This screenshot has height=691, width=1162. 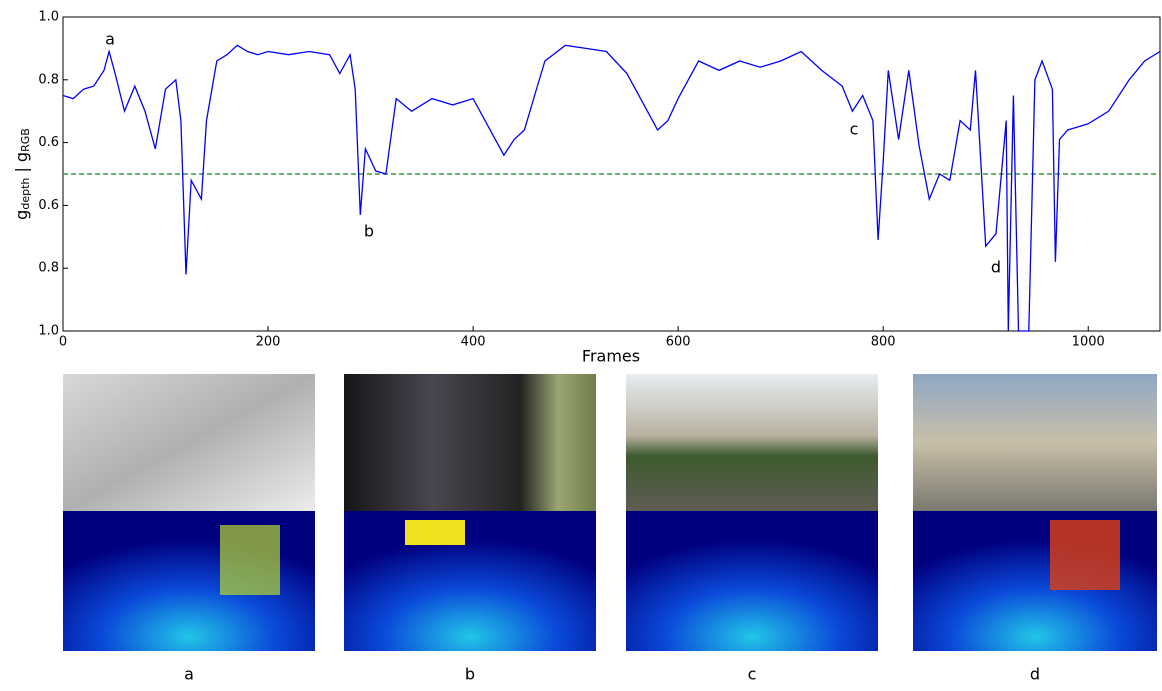 I want to click on image-caption: b, so click(x=470, y=674).